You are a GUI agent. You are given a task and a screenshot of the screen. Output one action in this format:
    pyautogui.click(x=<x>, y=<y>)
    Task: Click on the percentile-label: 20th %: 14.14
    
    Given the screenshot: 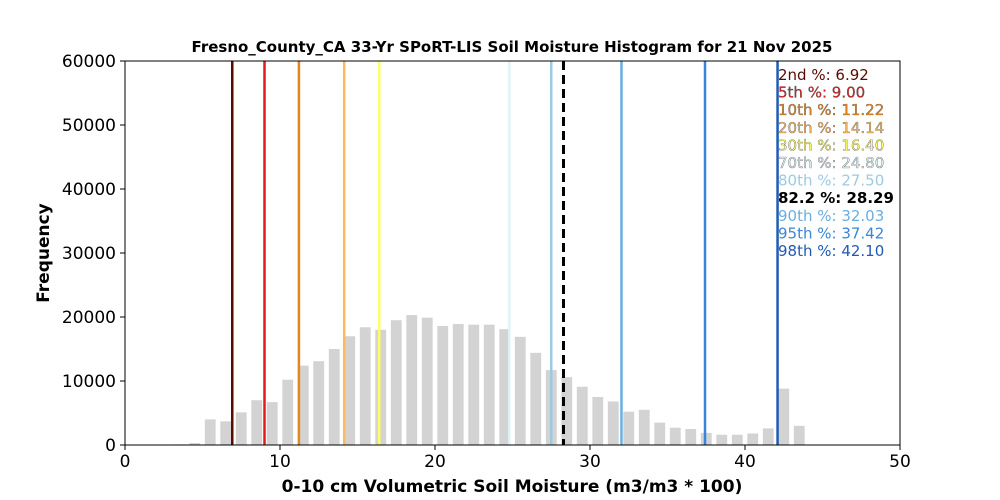 What is the action you would take?
    pyautogui.click(x=831, y=128)
    